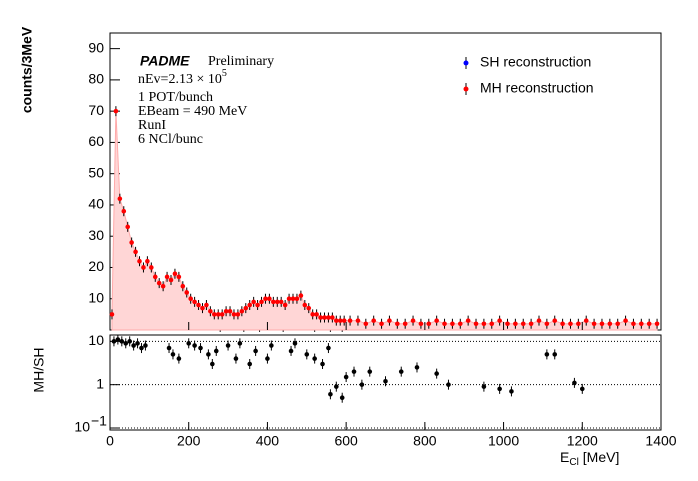 The width and height of the screenshot is (698, 481). Describe the element at coordinates (192, 111) in the screenshot. I see `annotation: EBeam = 490 MeV` at that location.